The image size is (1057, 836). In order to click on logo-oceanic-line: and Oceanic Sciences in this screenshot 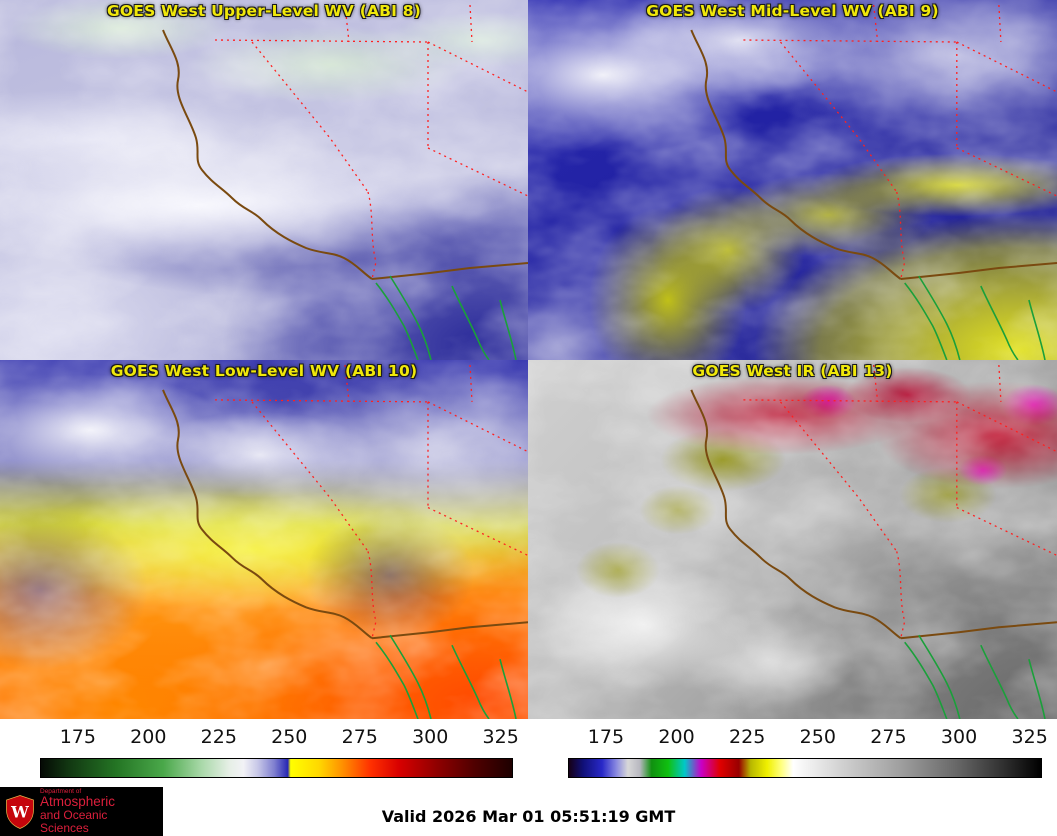, I will do `click(74, 822)`.